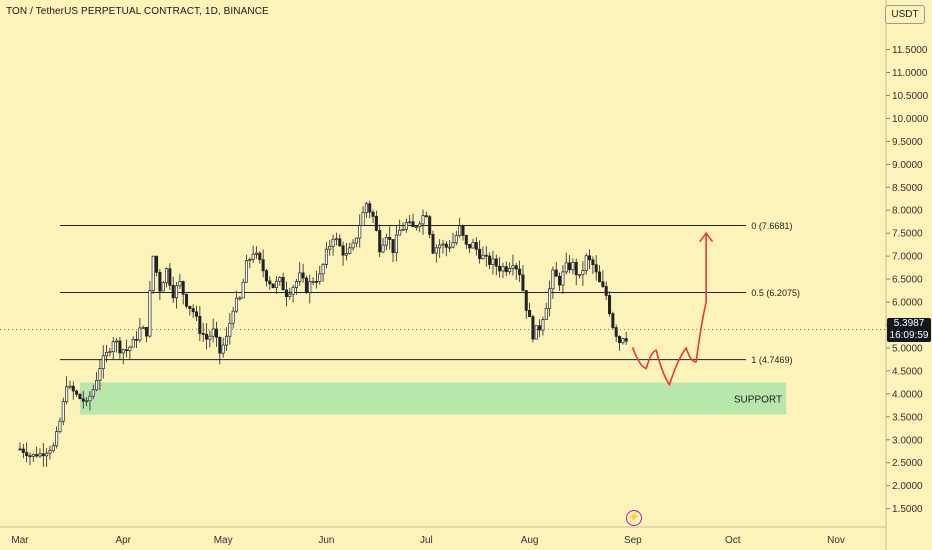  I want to click on last-price-tag: 5.3987 16:09:59, so click(909, 329).